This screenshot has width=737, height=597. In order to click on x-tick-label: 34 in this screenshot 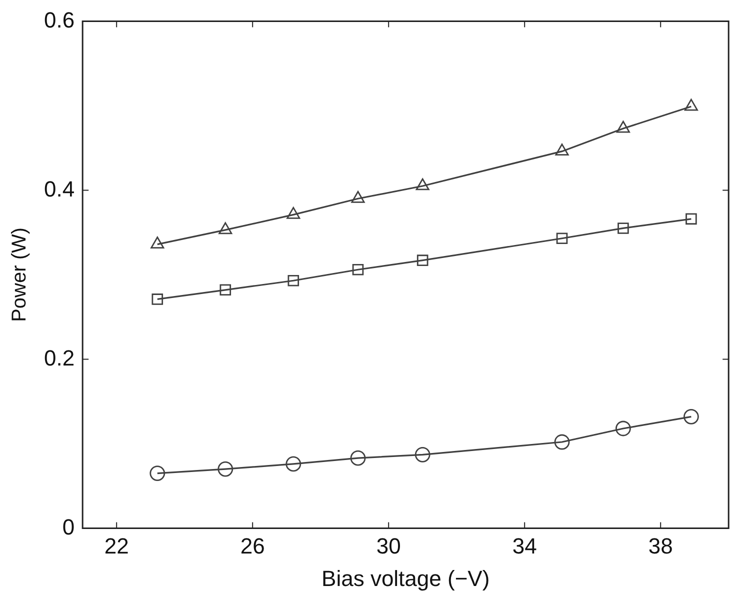, I will do `click(524, 545)`.